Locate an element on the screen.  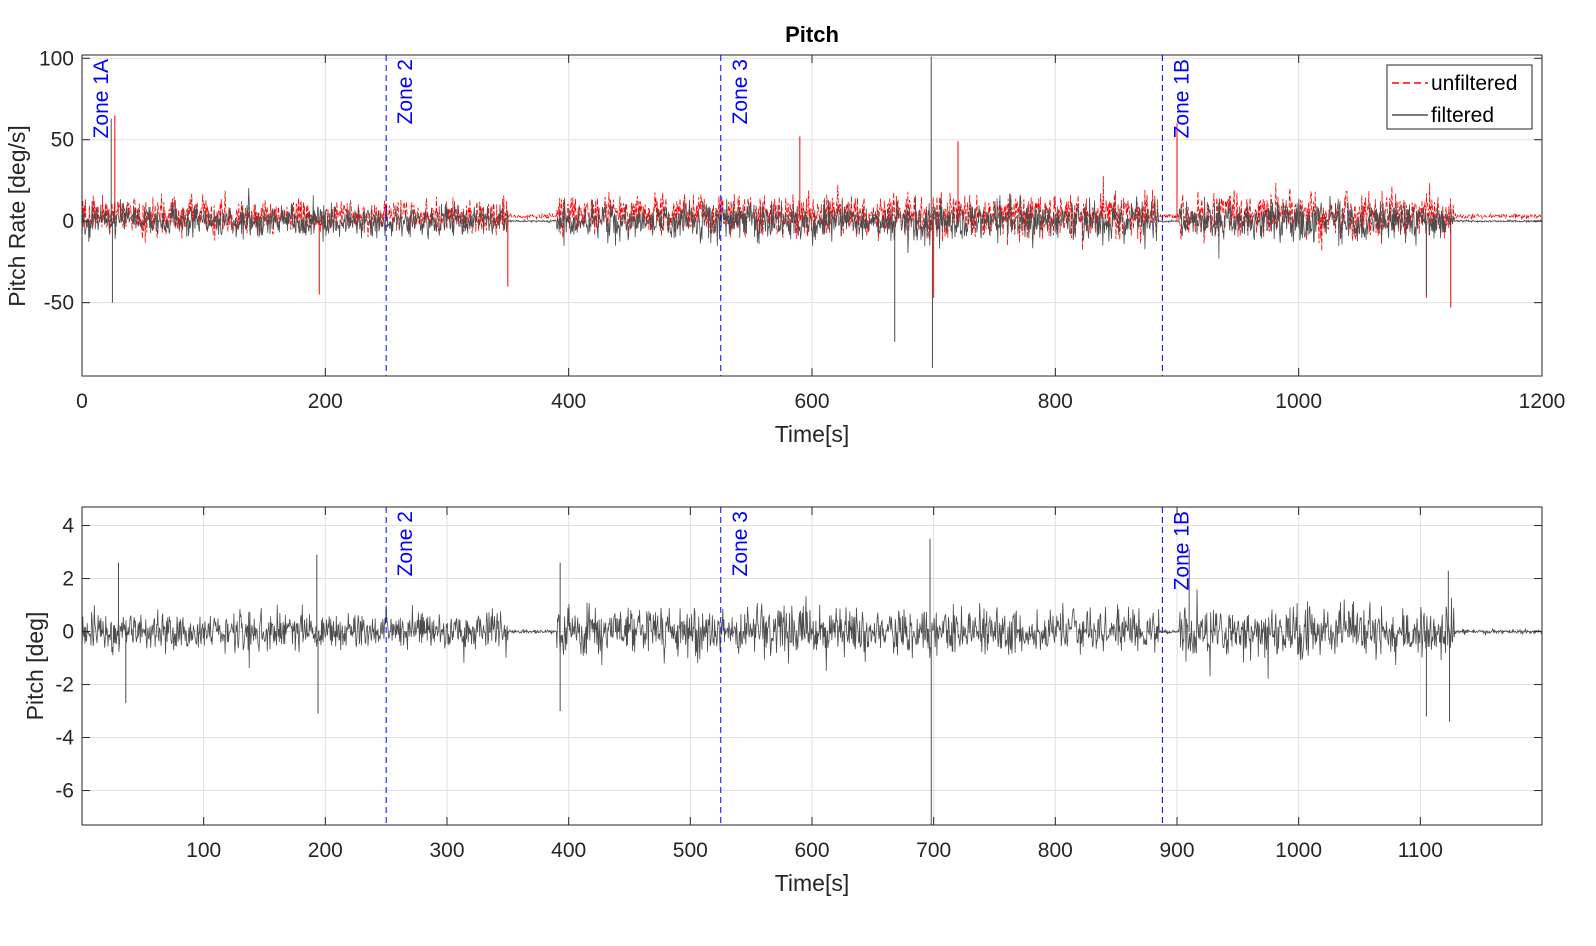
x-tick-label: 0 is located at coordinates (82, 401).